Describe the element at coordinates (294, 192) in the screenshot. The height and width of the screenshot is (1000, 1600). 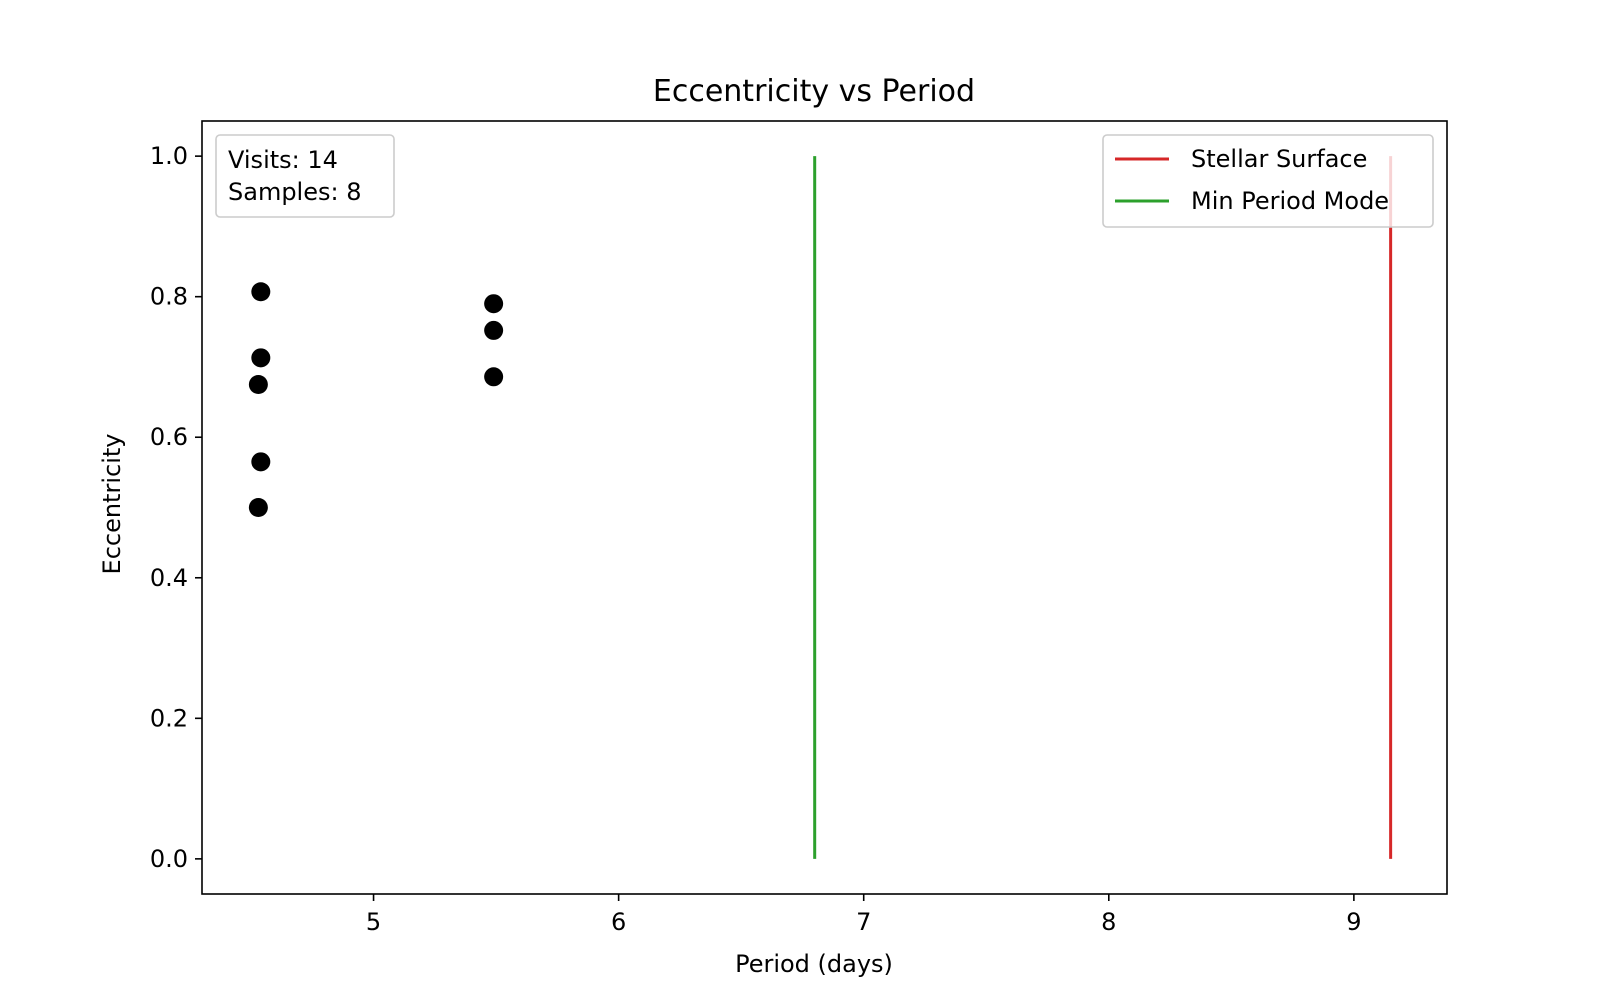
I see `info-box-line: Samples: 8` at that location.